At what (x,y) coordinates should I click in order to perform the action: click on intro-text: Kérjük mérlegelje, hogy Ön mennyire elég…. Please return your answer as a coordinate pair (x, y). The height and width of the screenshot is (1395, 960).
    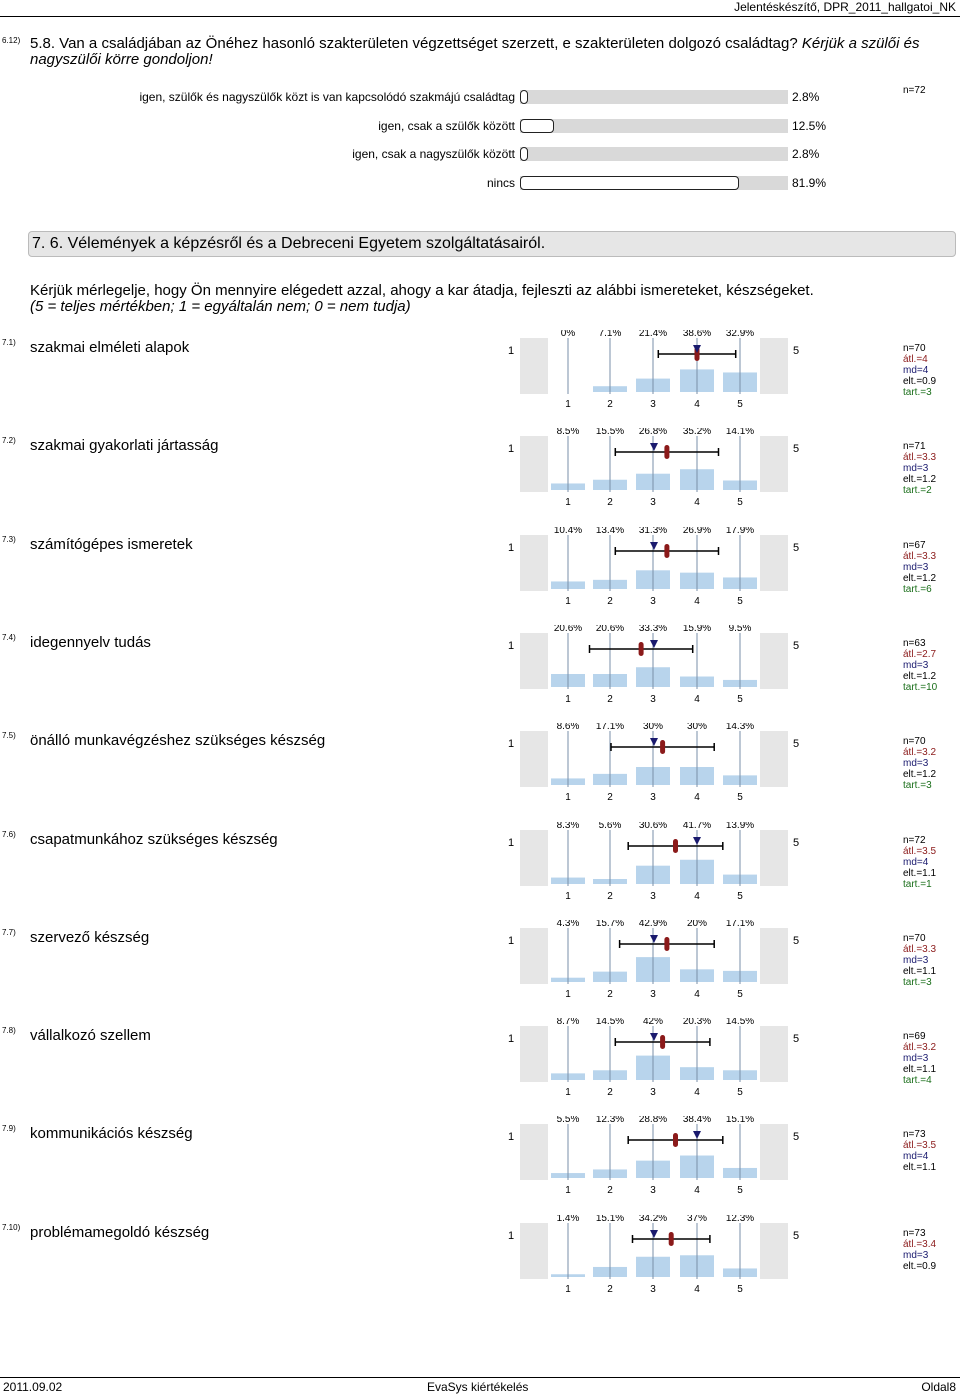
    Looking at the image, I should click on (490, 299).